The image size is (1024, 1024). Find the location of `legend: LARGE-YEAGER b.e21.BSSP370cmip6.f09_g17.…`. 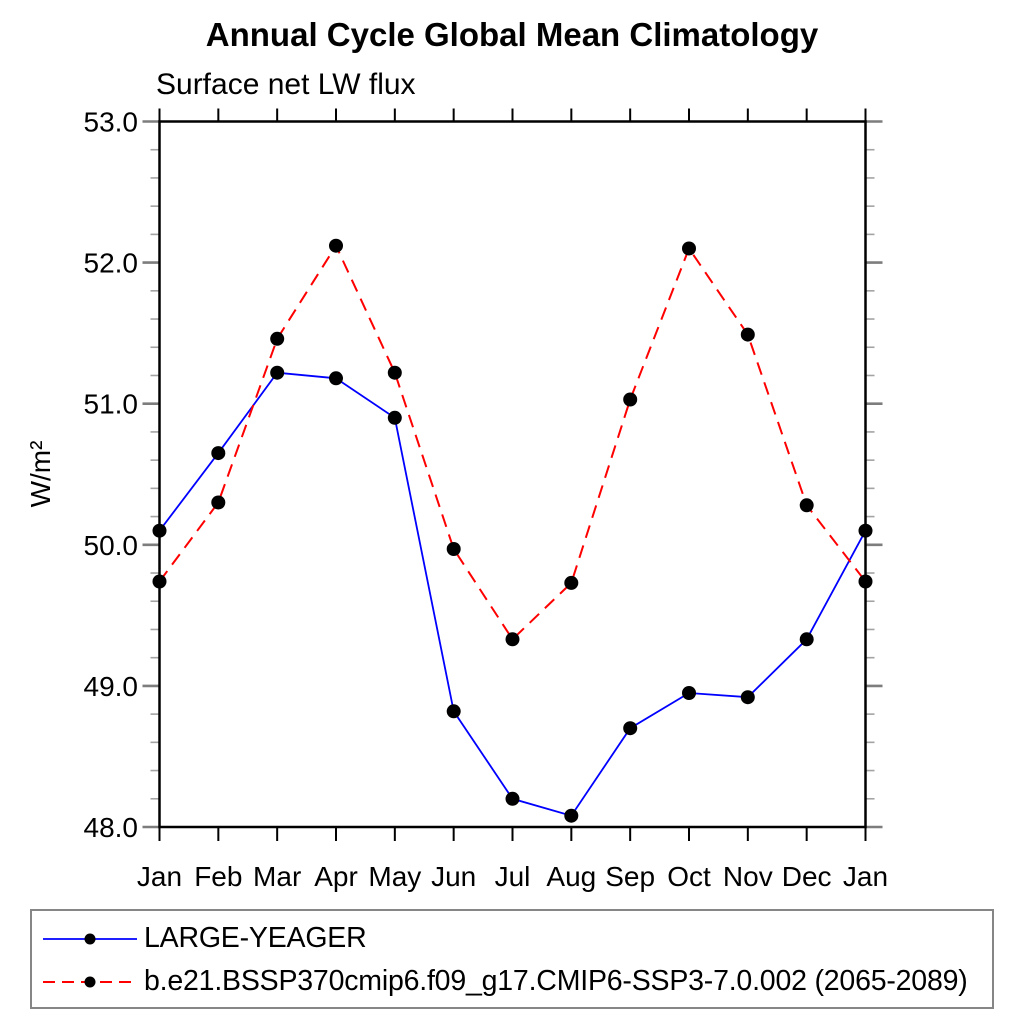

legend: LARGE-YEAGER b.e21.BSSP370cmip6.f09_g17.… is located at coordinates (512, 959).